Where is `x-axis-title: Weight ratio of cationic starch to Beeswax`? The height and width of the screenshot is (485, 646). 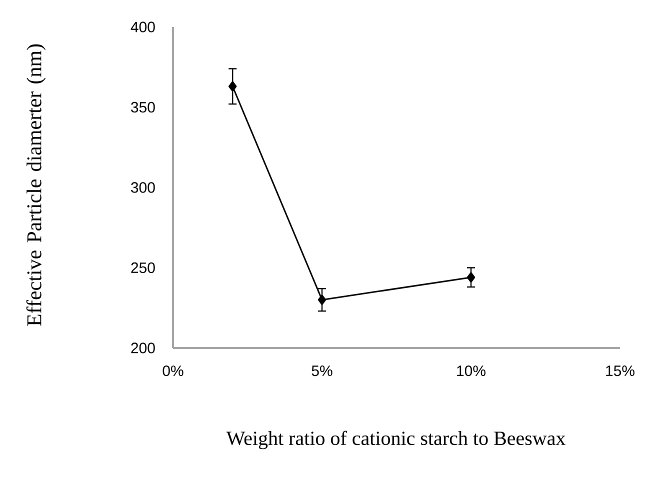 x-axis-title: Weight ratio of cationic starch to Beeswax is located at coordinates (396, 440).